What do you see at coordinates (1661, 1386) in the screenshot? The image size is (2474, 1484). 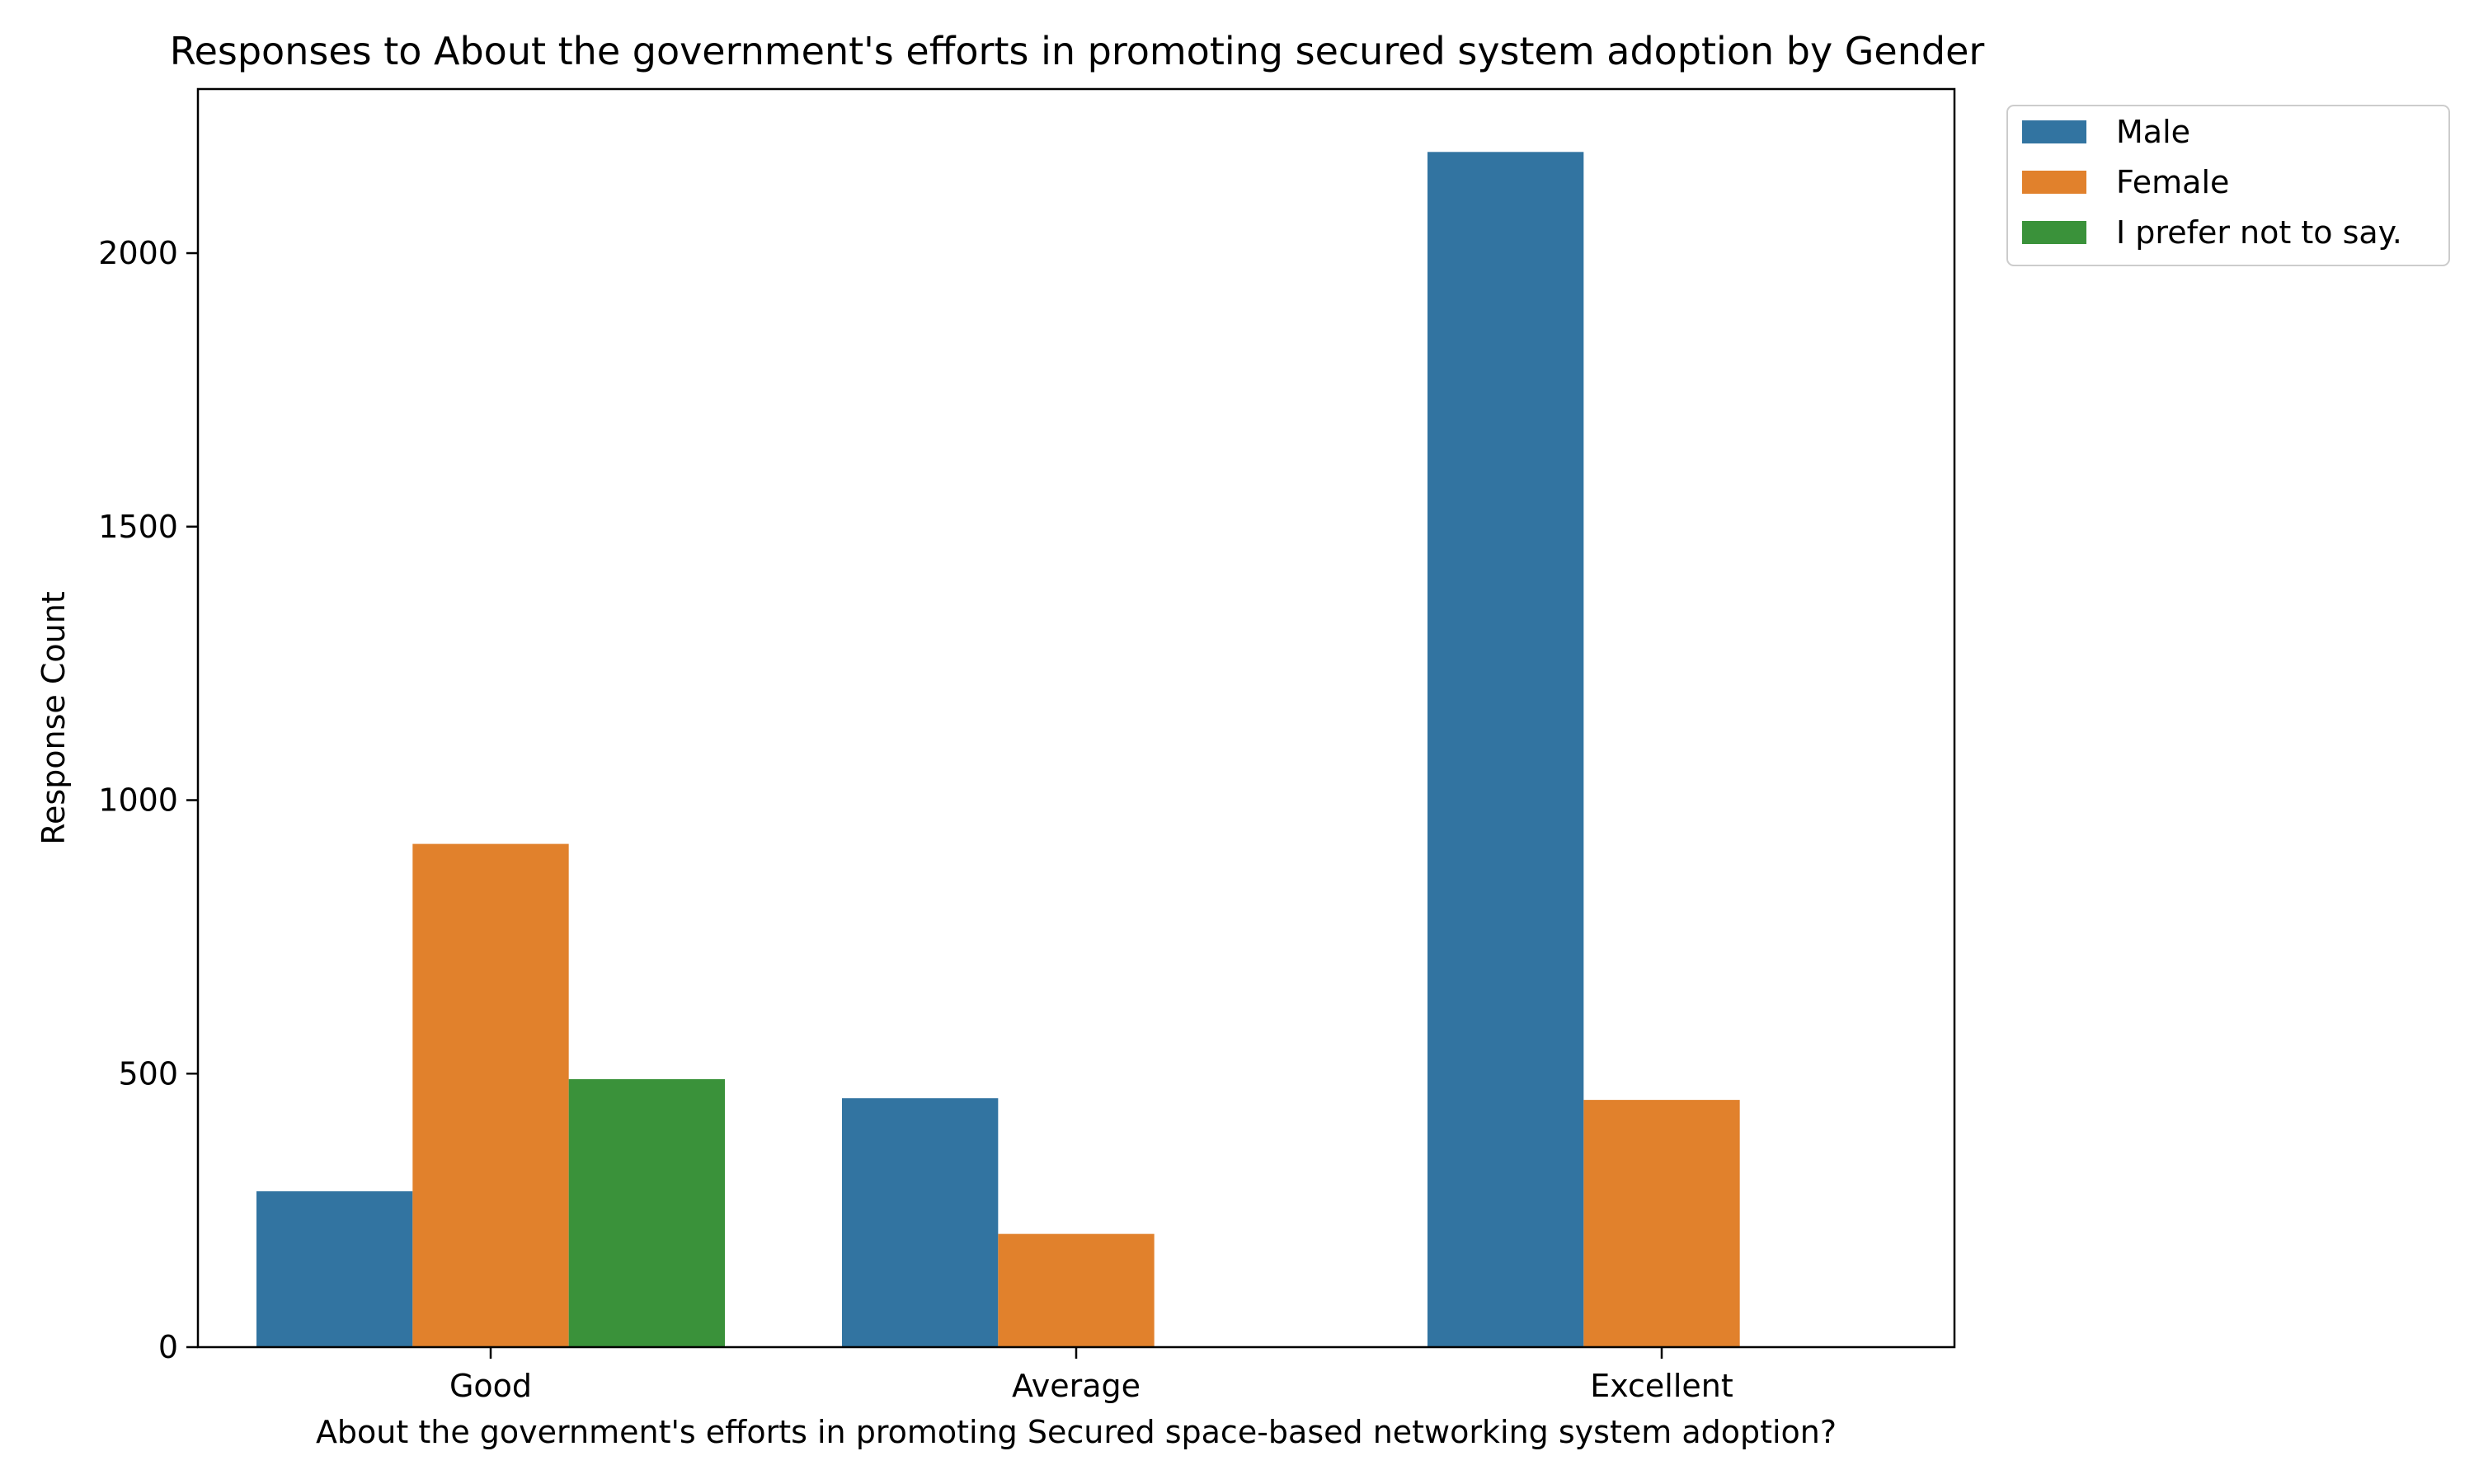 I see `x-tick-label-excellent: Excellent` at bounding box center [1661, 1386].